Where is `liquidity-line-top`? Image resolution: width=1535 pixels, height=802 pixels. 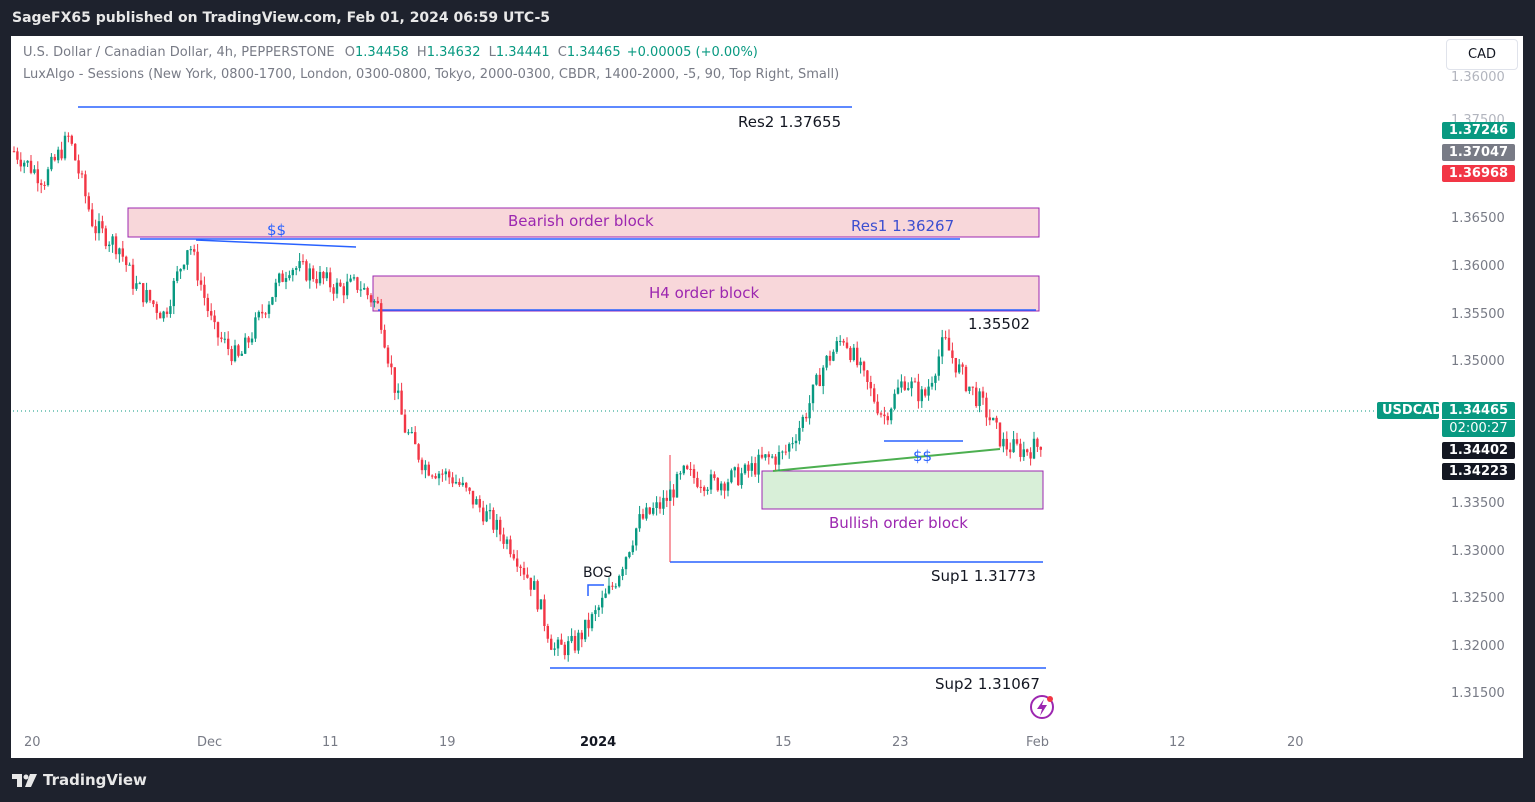
liquidity-line-top is located at coordinates (276, 243).